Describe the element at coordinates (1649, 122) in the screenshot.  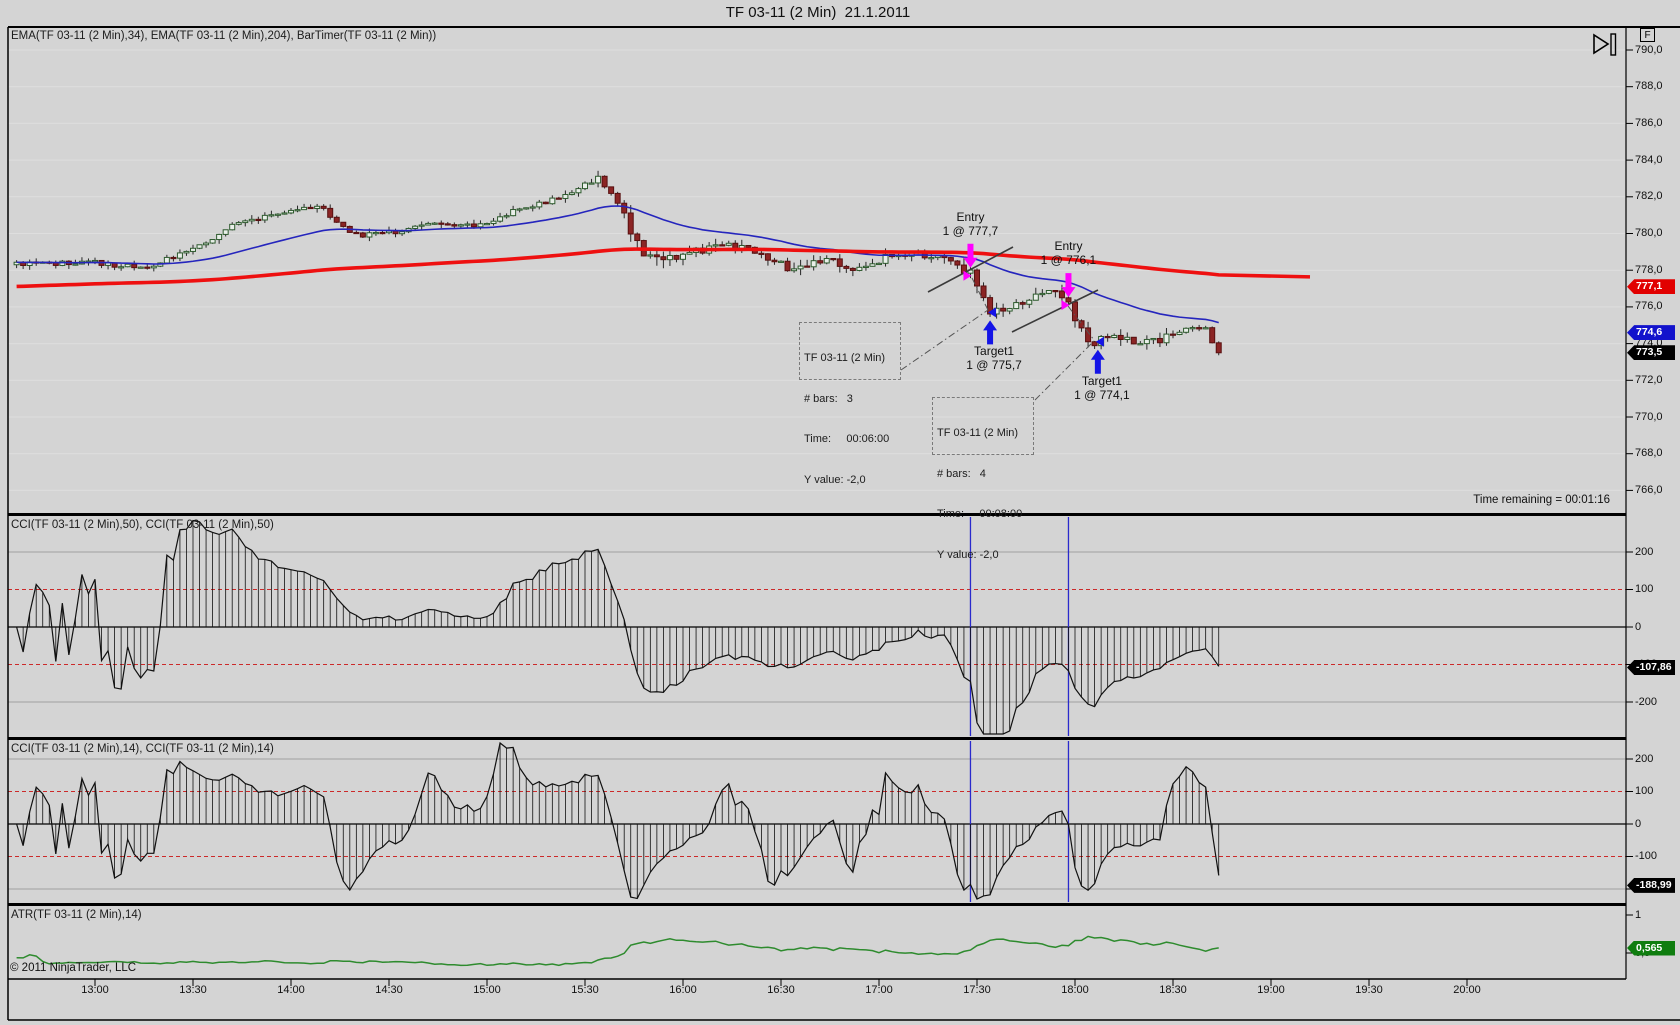
I see `price-tick-label: 786,0` at that location.